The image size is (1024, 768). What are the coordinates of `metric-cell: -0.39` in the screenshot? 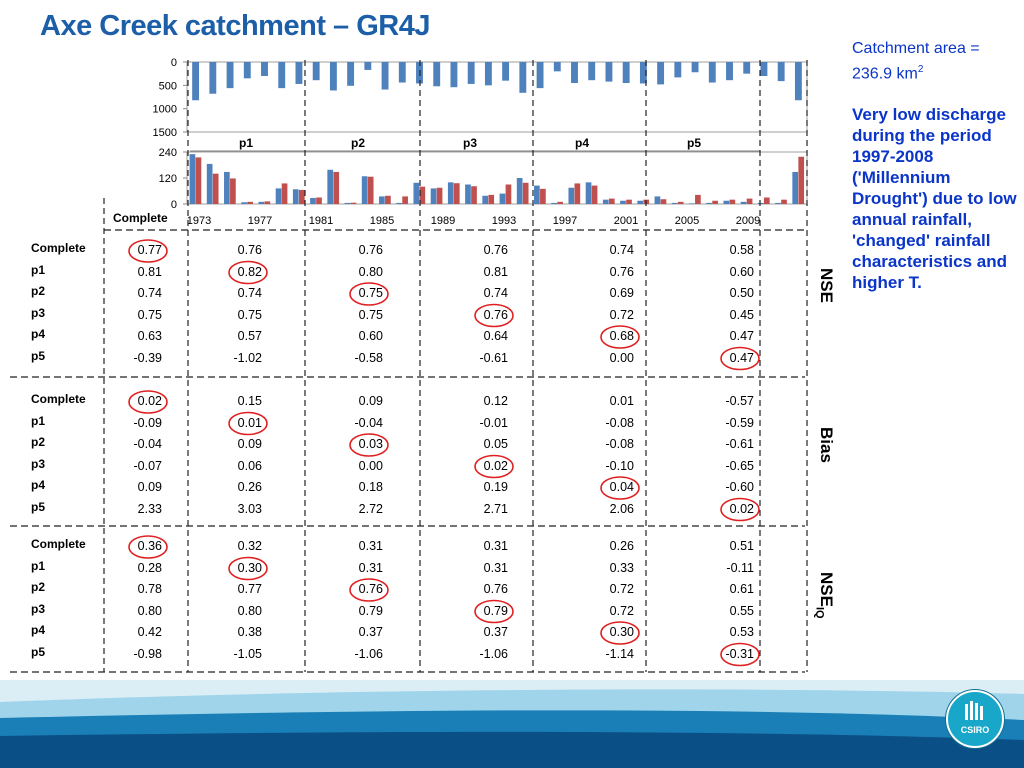 It's located at (148, 357).